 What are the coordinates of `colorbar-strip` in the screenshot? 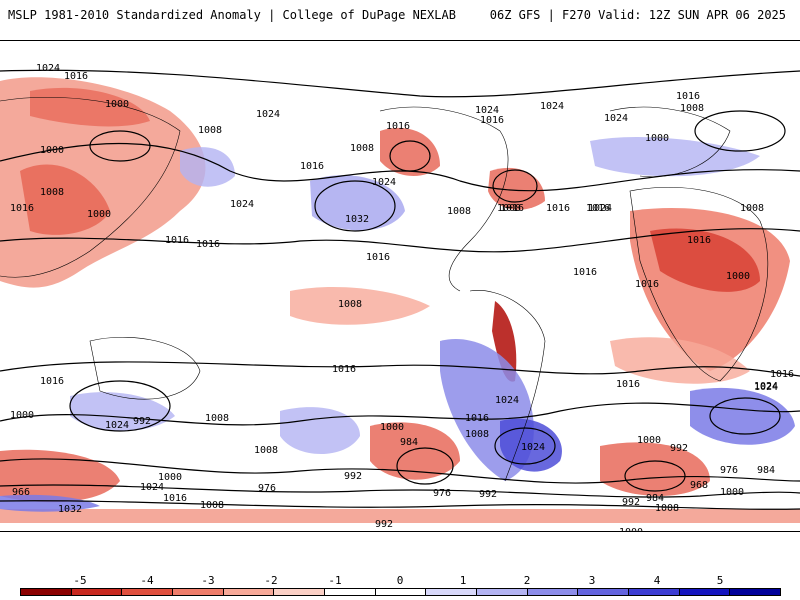 It's located at (400, 592).